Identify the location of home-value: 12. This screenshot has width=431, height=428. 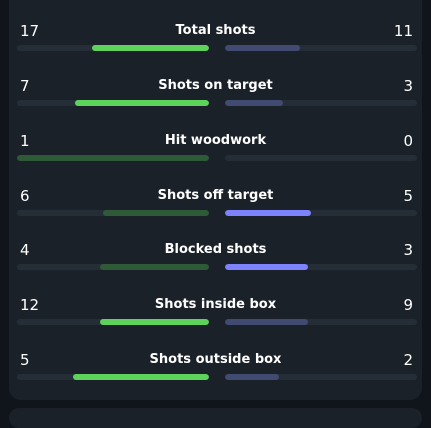
(30, 305).